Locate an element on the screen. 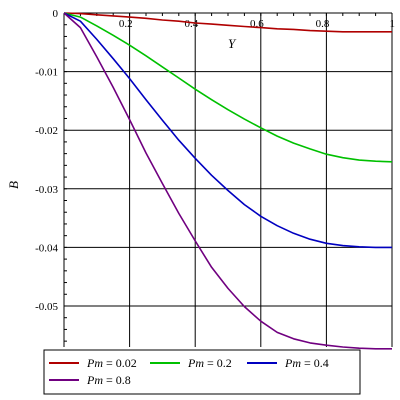  y-tick-label: -0.04 is located at coordinates (46, 248).